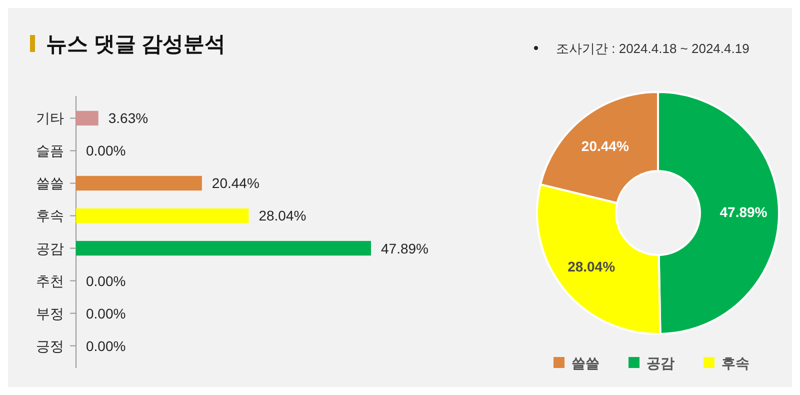 This screenshot has height=395, width=800. Describe the element at coordinates (50, 118) in the screenshot. I see `y-tick-label: 기타` at that location.